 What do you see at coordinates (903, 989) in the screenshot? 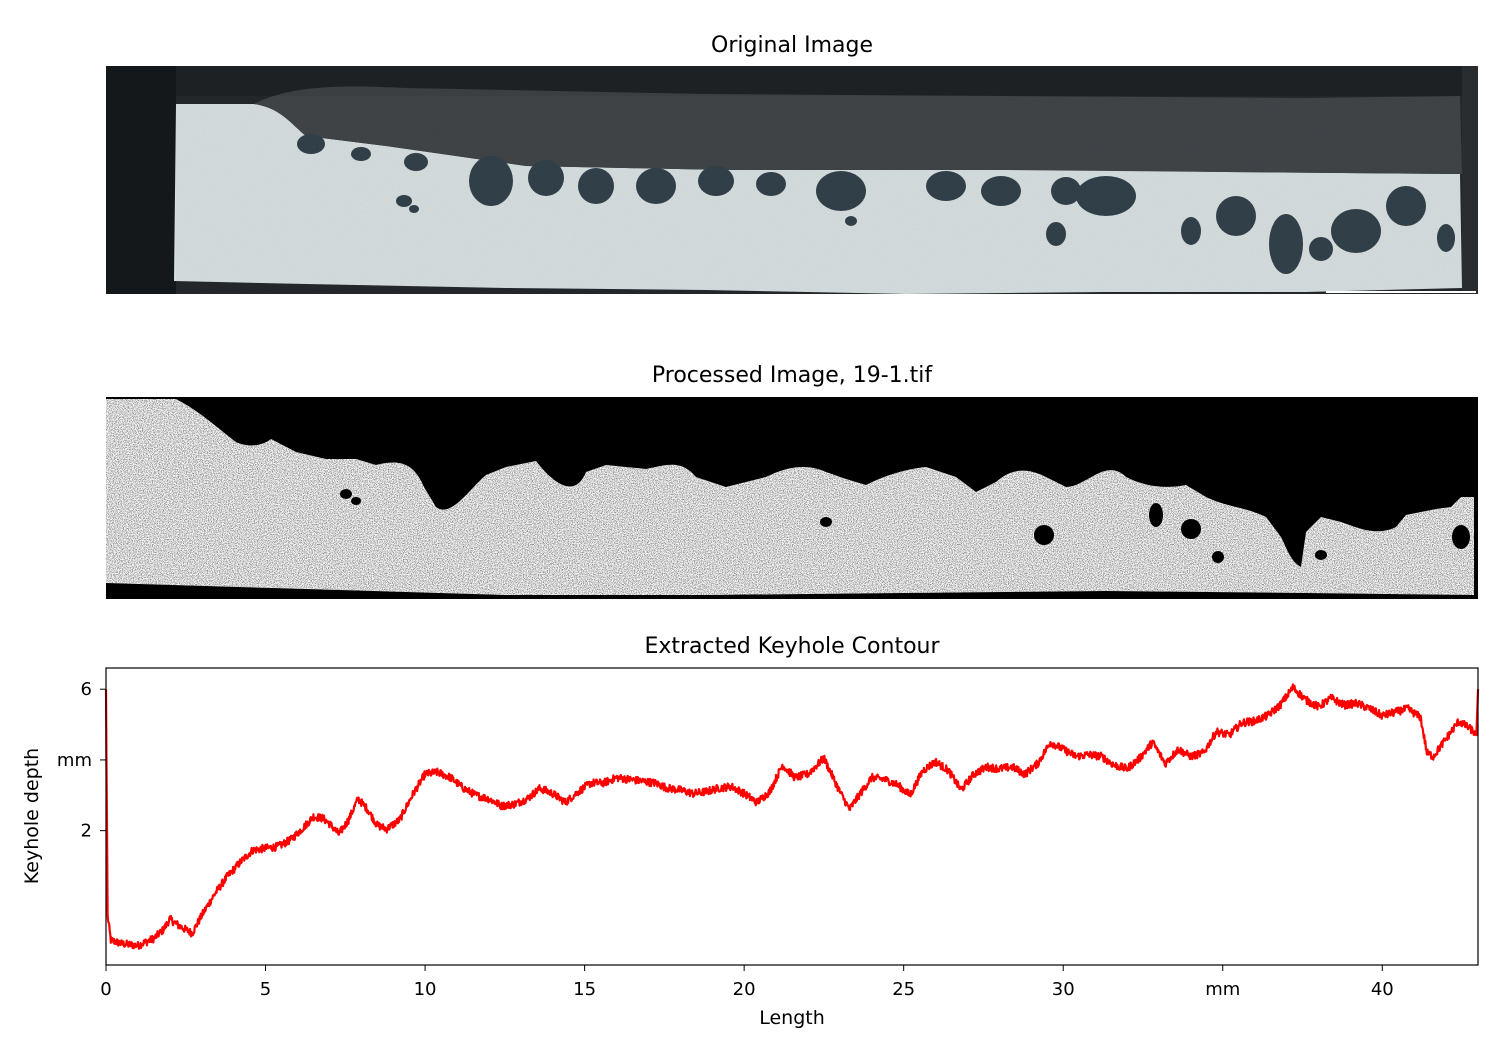
I see `x-tick-label: 25` at bounding box center [903, 989].